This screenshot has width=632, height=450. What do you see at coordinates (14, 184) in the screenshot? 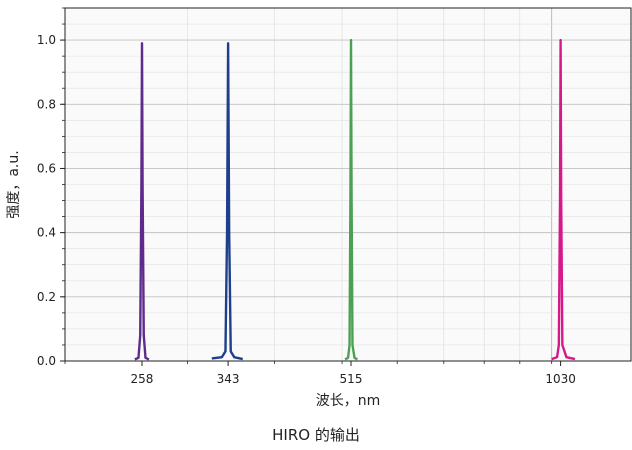
I see `y-axis-label: 强度，a.u.` at bounding box center [14, 184].